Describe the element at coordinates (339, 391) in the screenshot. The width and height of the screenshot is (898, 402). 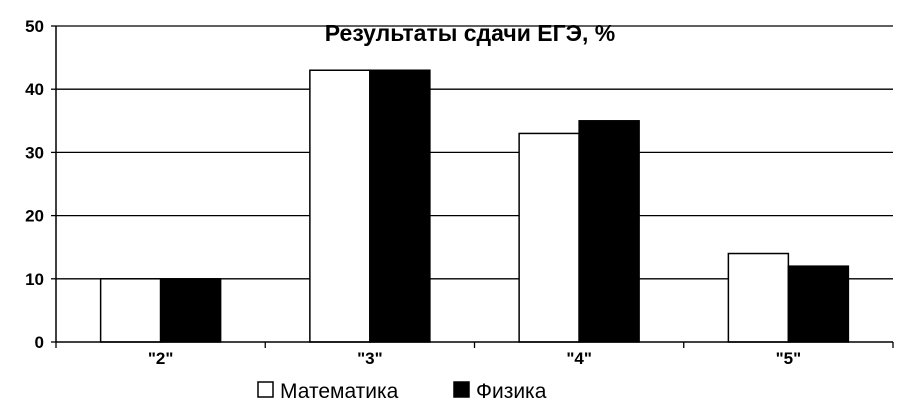
I see `legend-label-math: Математика` at that location.